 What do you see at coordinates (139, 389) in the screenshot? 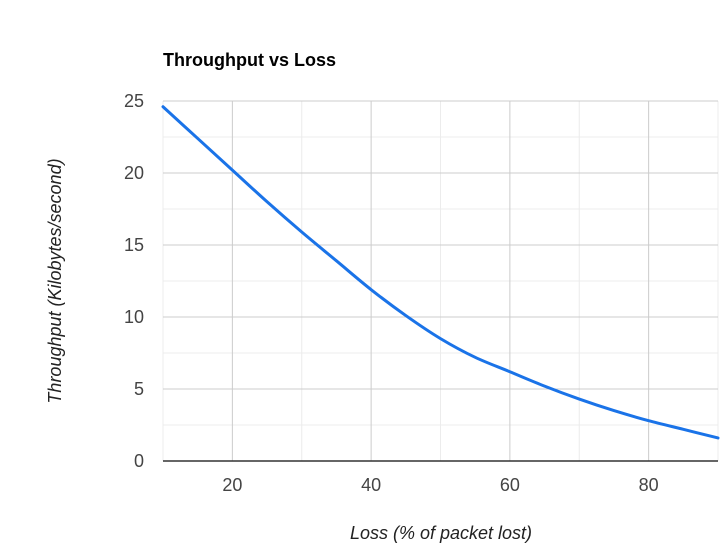
I see `y-tick-label: 5` at bounding box center [139, 389].